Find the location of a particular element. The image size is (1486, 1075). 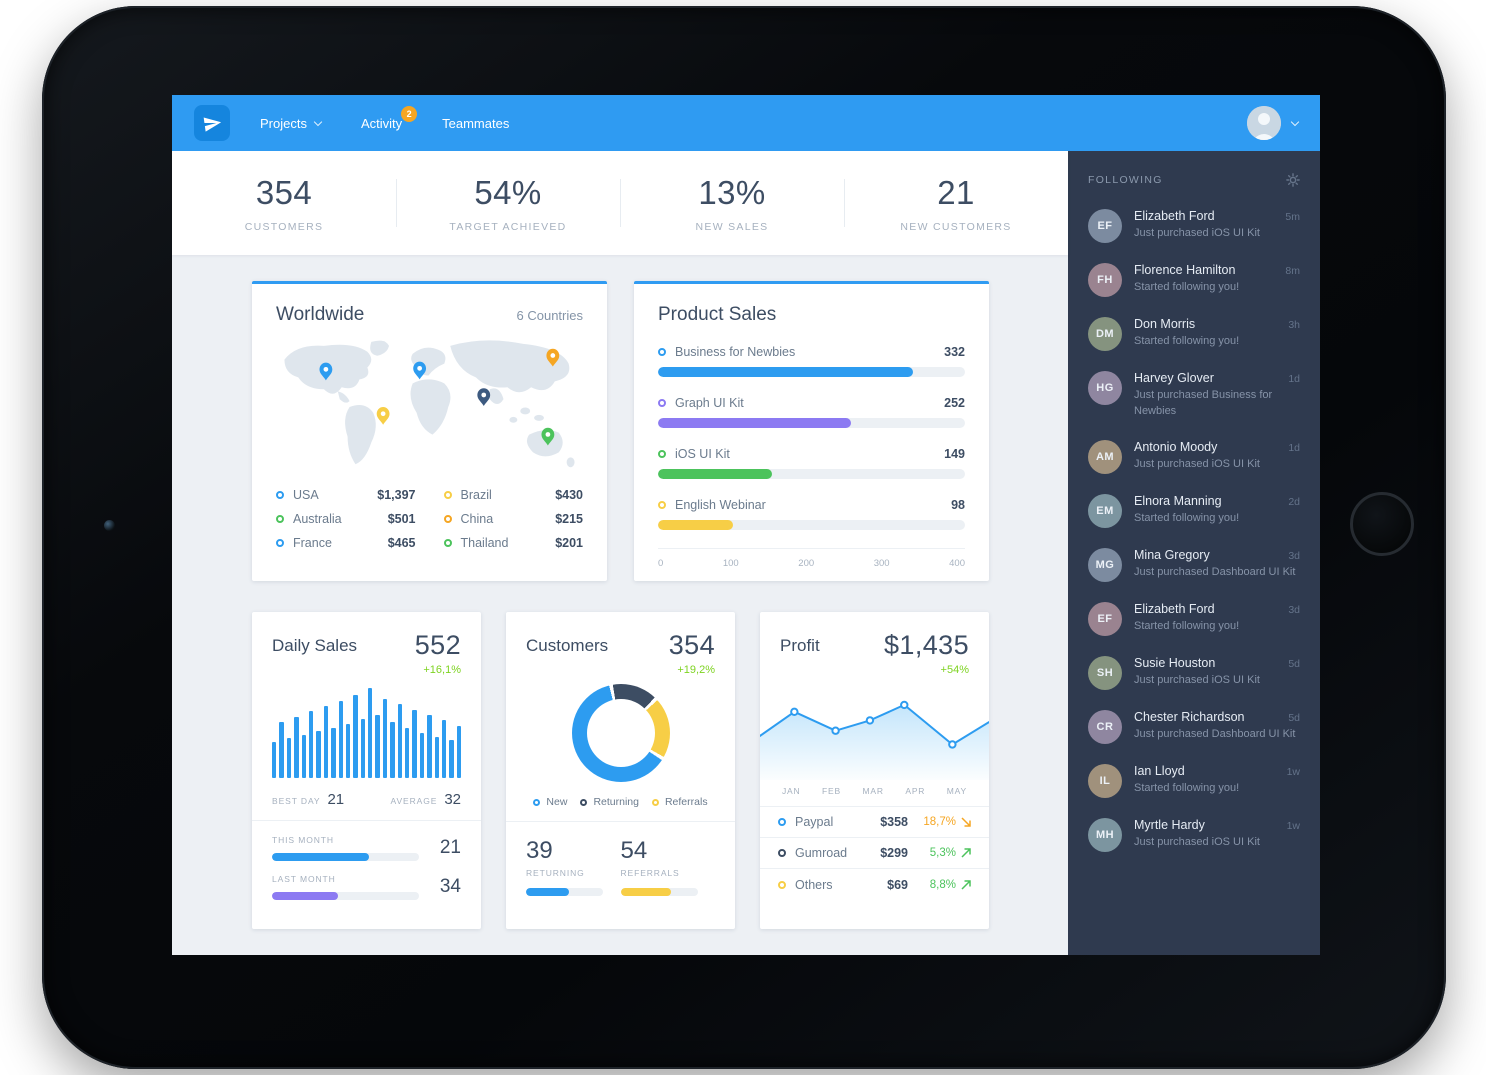

following-name: Antonio Moody is located at coordinates (1176, 446).